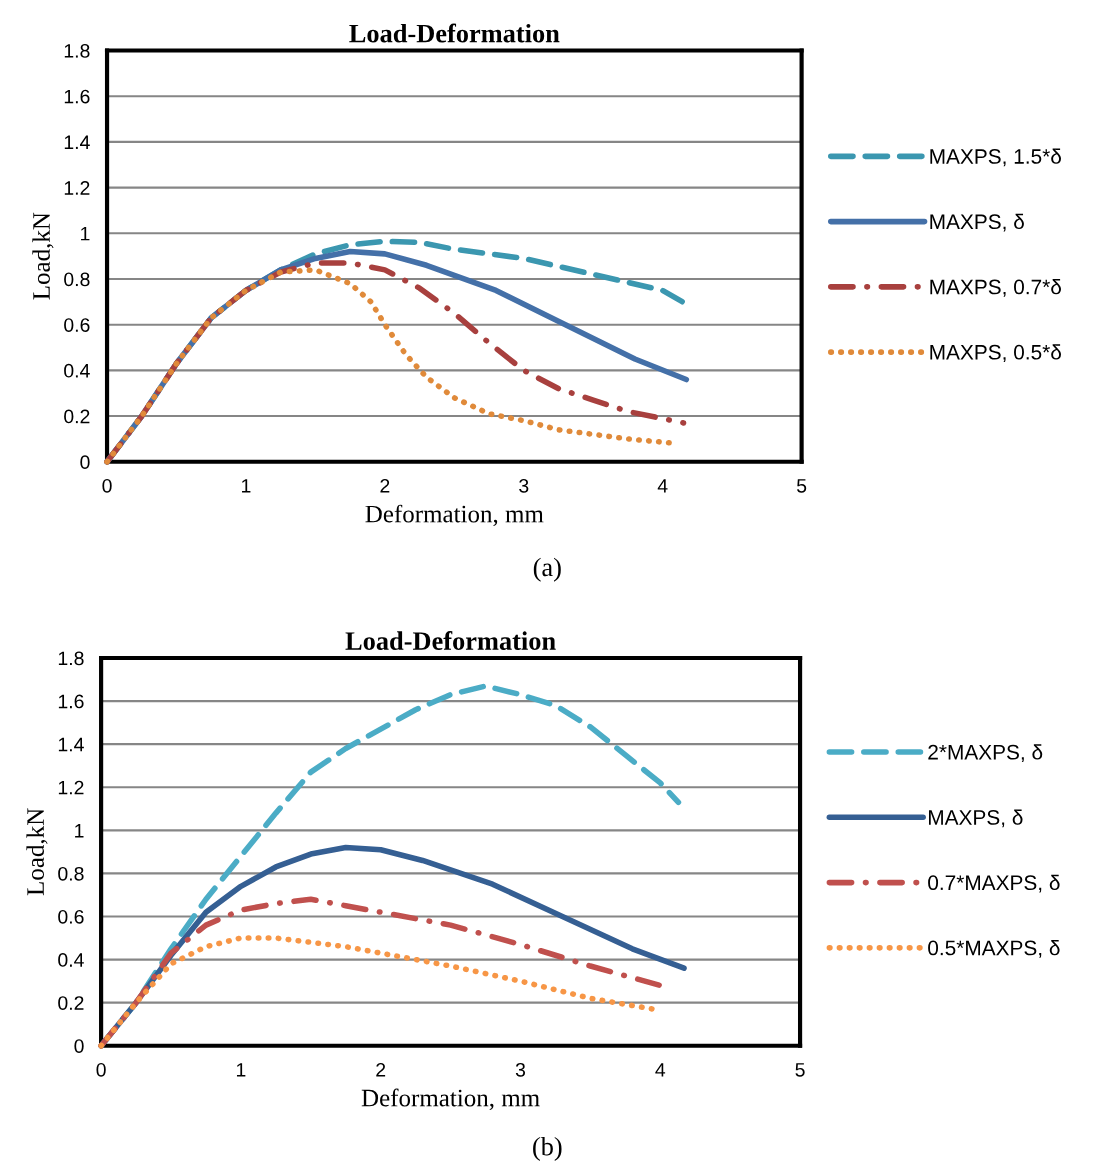  I want to click on legend-label: 0.7*MAXPS, δ, so click(994, 883).